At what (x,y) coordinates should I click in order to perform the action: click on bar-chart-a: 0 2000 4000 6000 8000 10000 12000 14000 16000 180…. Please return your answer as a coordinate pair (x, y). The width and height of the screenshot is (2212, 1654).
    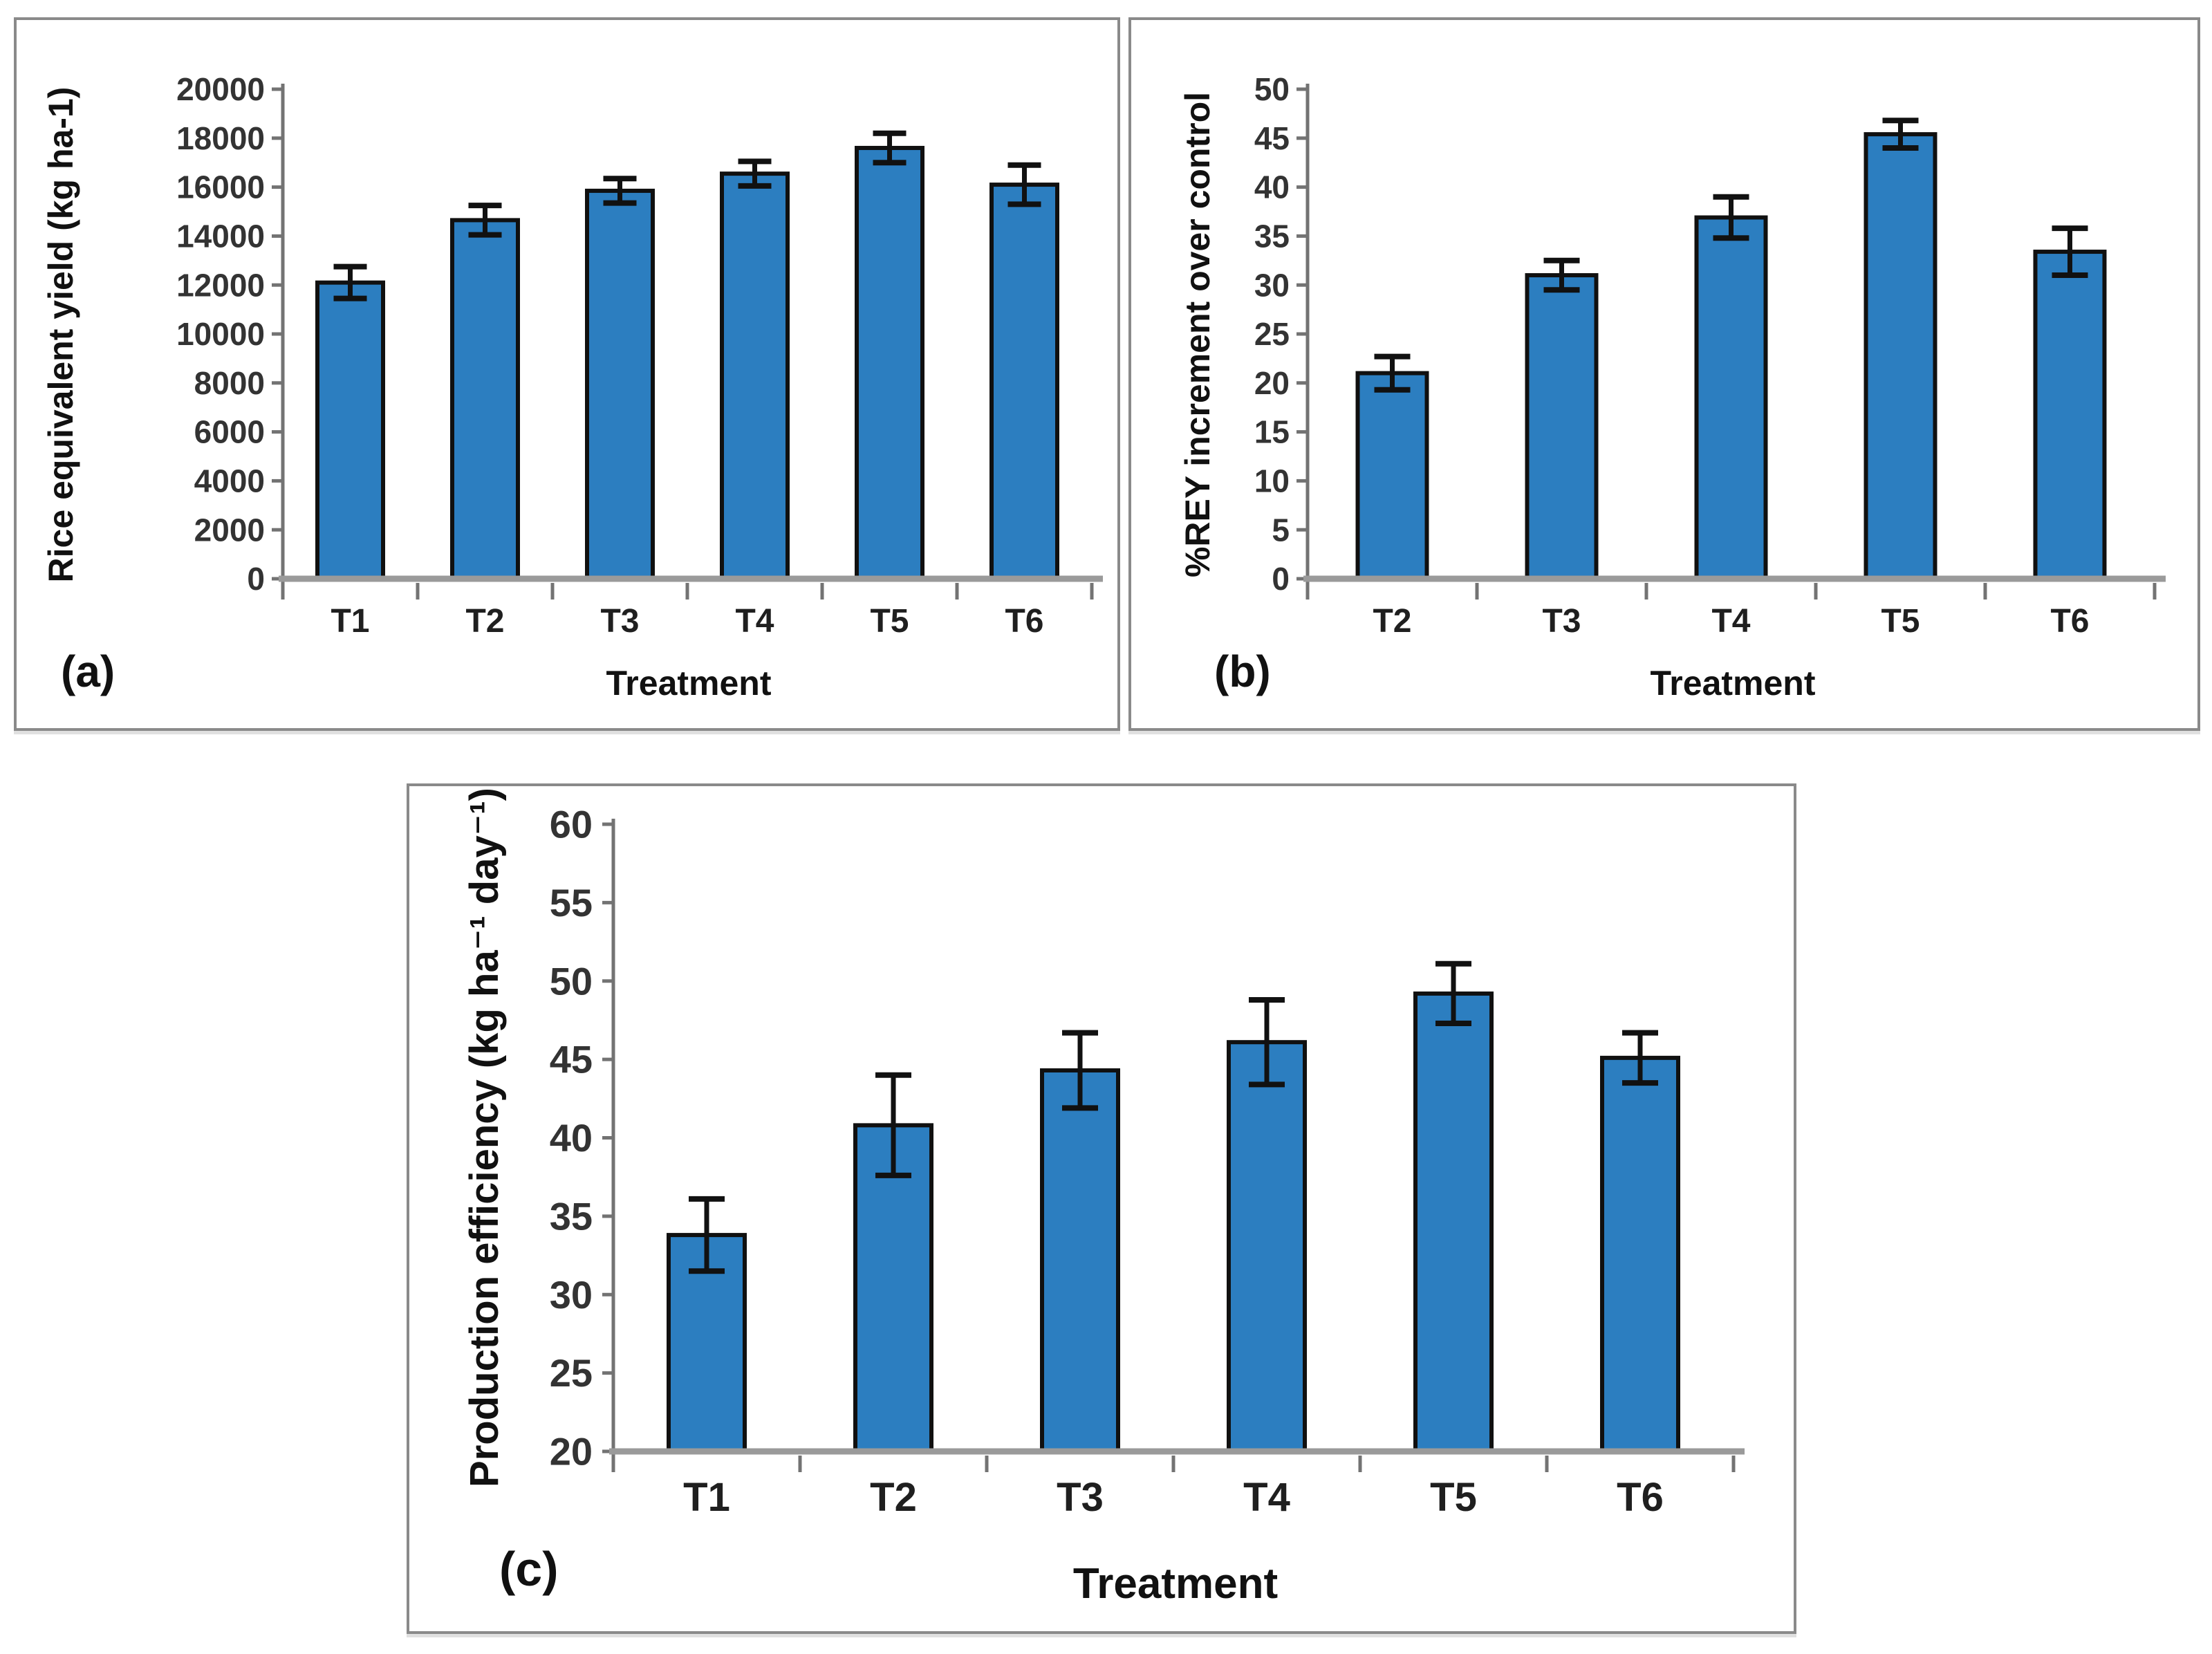
    Looking at the image, I should click on (639, 356).